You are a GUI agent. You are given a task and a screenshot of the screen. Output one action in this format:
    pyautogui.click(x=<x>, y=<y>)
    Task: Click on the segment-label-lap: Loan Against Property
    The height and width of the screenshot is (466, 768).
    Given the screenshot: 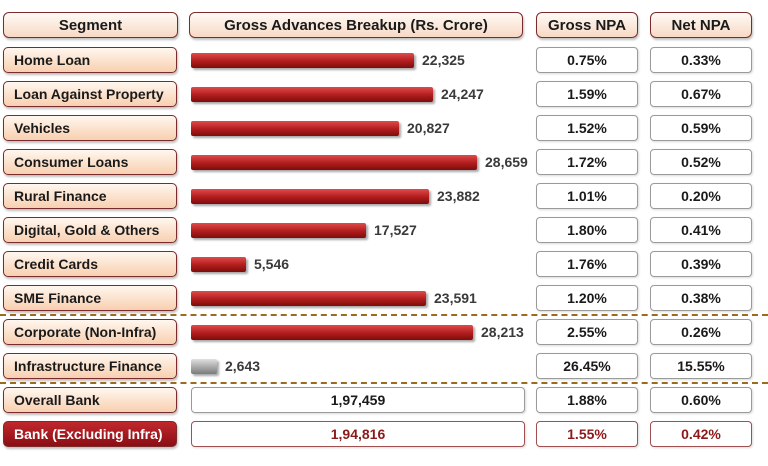 What is the action you would take?
    pyautogui.click(x=90, y=94)
    